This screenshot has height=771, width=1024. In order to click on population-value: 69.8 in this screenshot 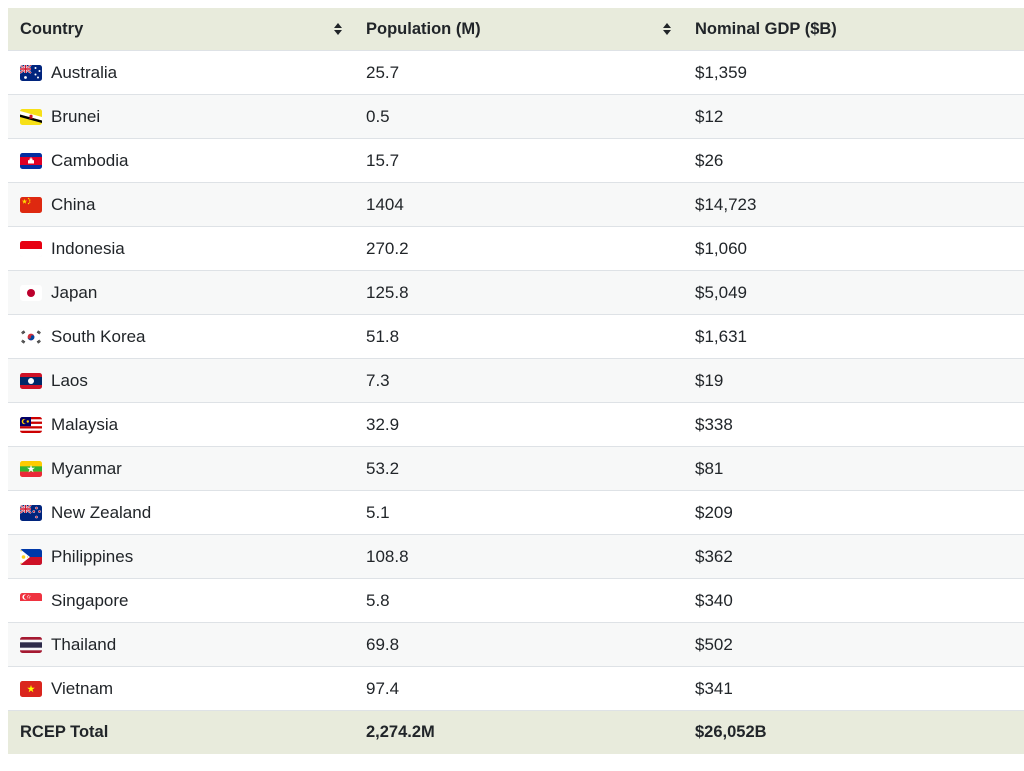, I will do `click(518, 644)`.